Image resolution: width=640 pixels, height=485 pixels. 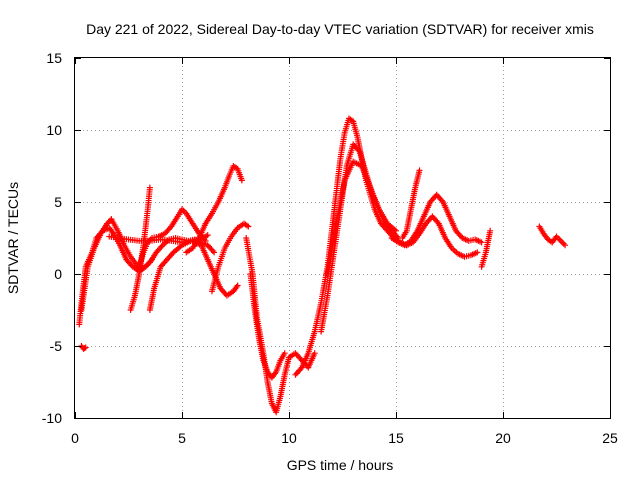 I want to click on series-t6, so click(x=140, y=248).